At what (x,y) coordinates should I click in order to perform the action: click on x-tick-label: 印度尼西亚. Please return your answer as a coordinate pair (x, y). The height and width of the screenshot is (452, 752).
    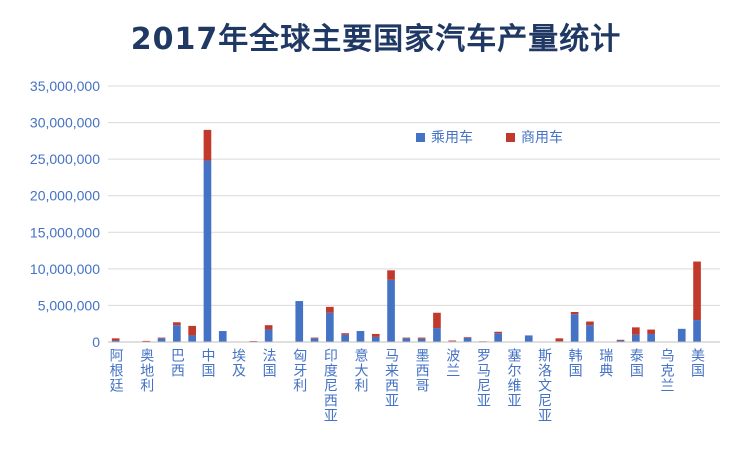
    Looking at the image, I should click on (330, 385).